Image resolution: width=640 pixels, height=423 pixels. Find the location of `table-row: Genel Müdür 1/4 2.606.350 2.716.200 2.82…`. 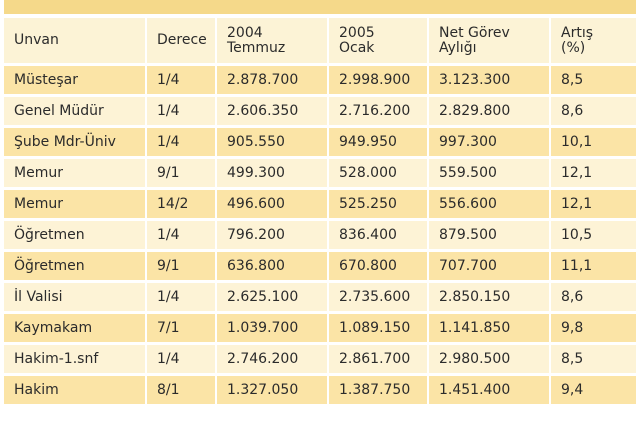

table-row: Genel Müdür 1/4 2.606.350 2.716.200 2.82… is located at coordinates (320, 111).